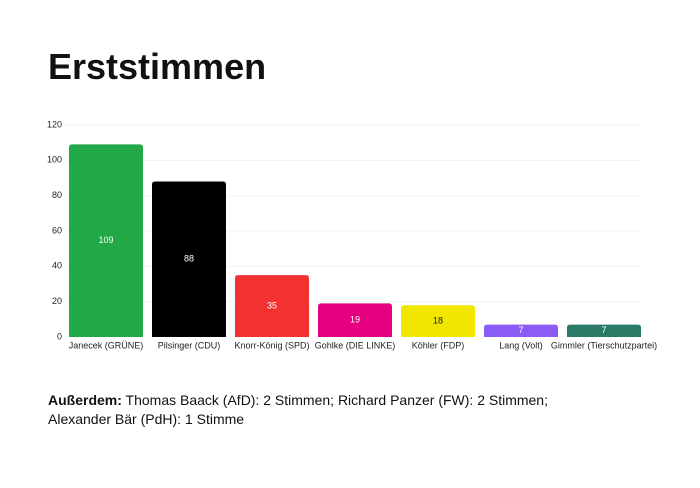  What do you see at coordinates (85, 400) in the screenshot?
I see `footnote-label: Außerdem:` at bounding box center [85, 400].